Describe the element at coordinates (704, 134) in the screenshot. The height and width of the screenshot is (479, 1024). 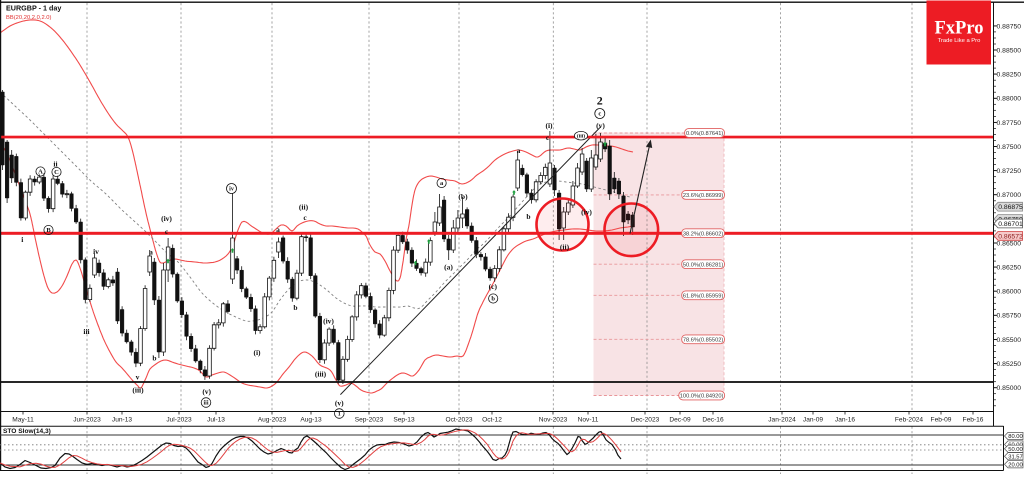
I see `svg-text: 0.0%(0.87641)` at that location.